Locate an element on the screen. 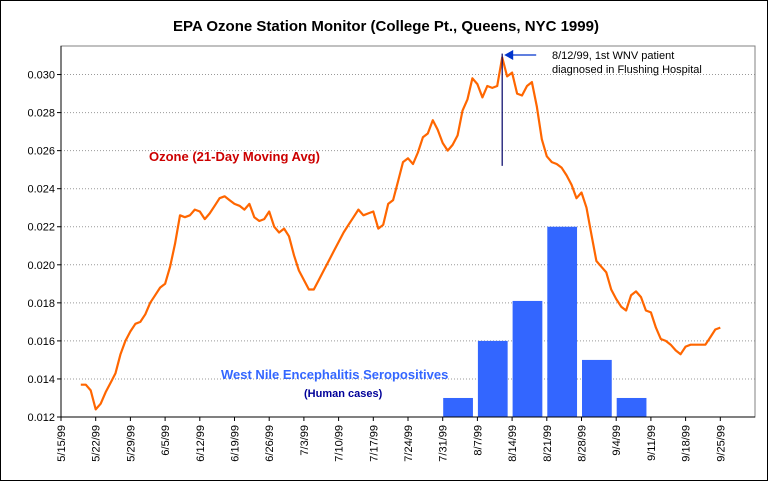 This screenshot has height=482, width=768. bar-series is located at coordinates (545, 321).